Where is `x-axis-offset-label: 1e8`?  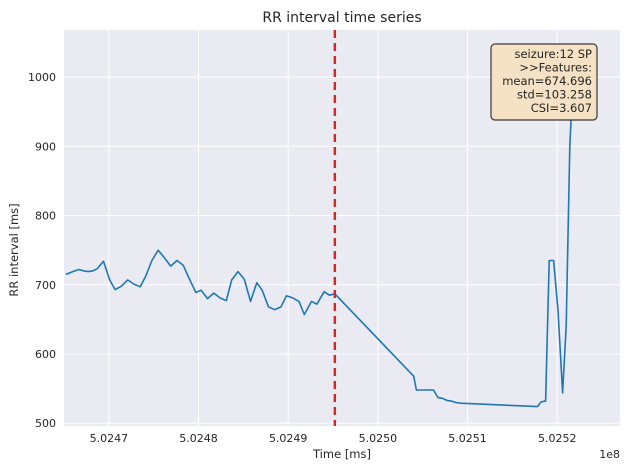
x-axis-offset-label: 1e8 is located at coordinates (609, 454).